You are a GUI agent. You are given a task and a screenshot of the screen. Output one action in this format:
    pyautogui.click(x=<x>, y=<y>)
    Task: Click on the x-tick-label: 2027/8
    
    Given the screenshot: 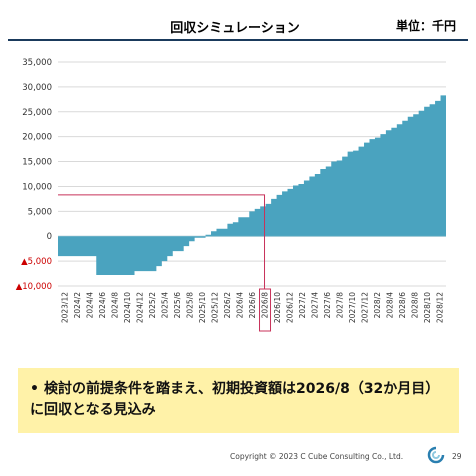 What is the action you would take?
    pyautogui.click(x=340, y=305)
    